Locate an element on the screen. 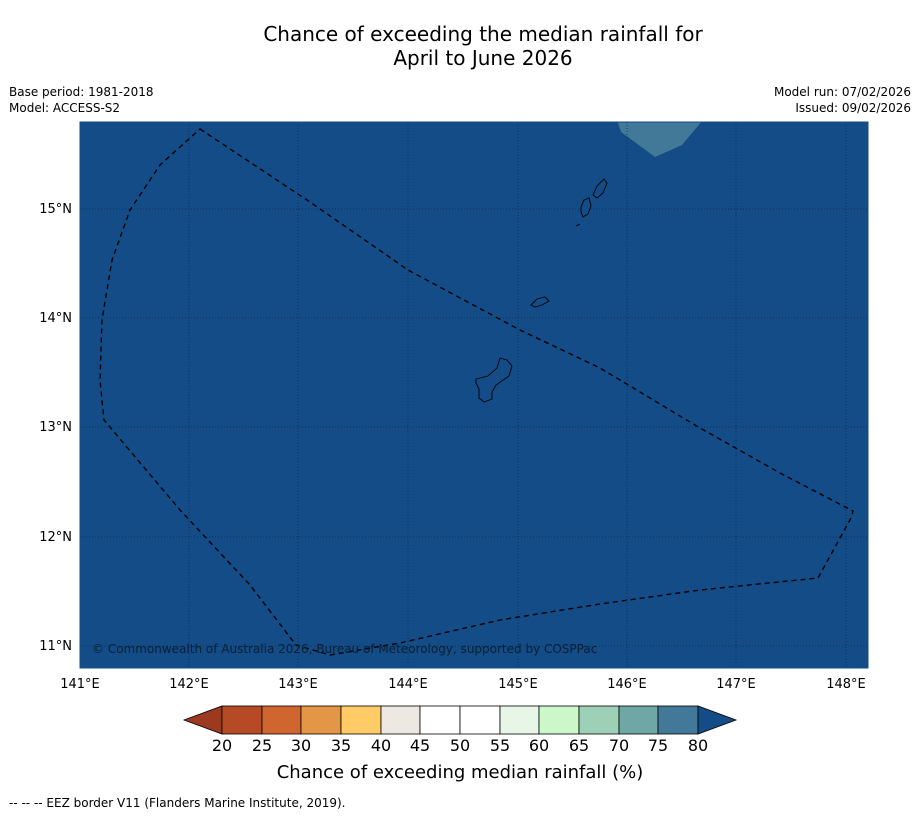  colorbar-tick-70: 70 is located at coordinates (619, 745).